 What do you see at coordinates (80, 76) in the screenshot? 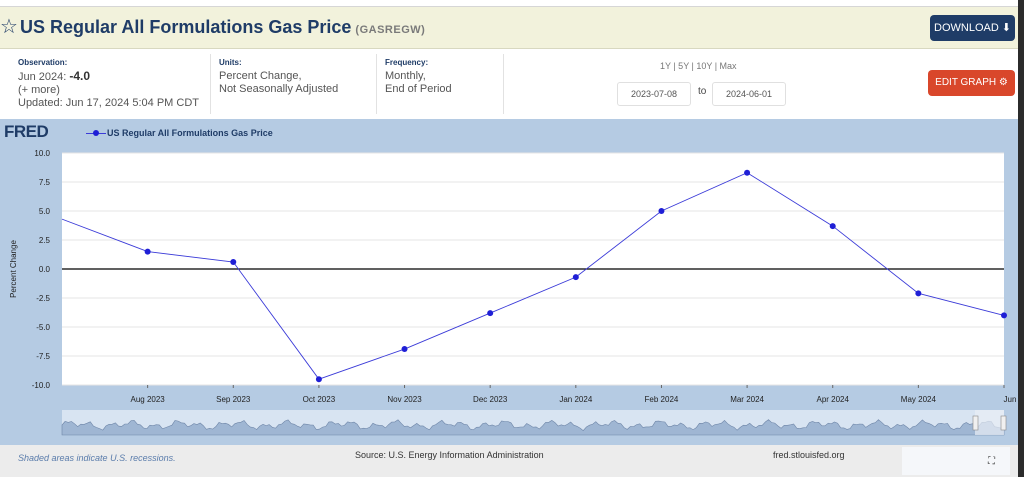
I see `observation-value: -4.0` at bounding box center [80, 76].